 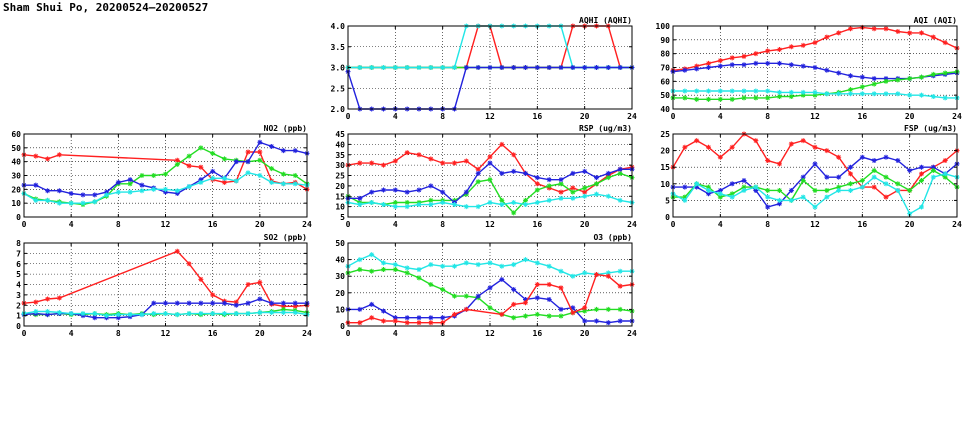 I want to click on so2-title: SO2 (ppb), so click(x=285, y=237).